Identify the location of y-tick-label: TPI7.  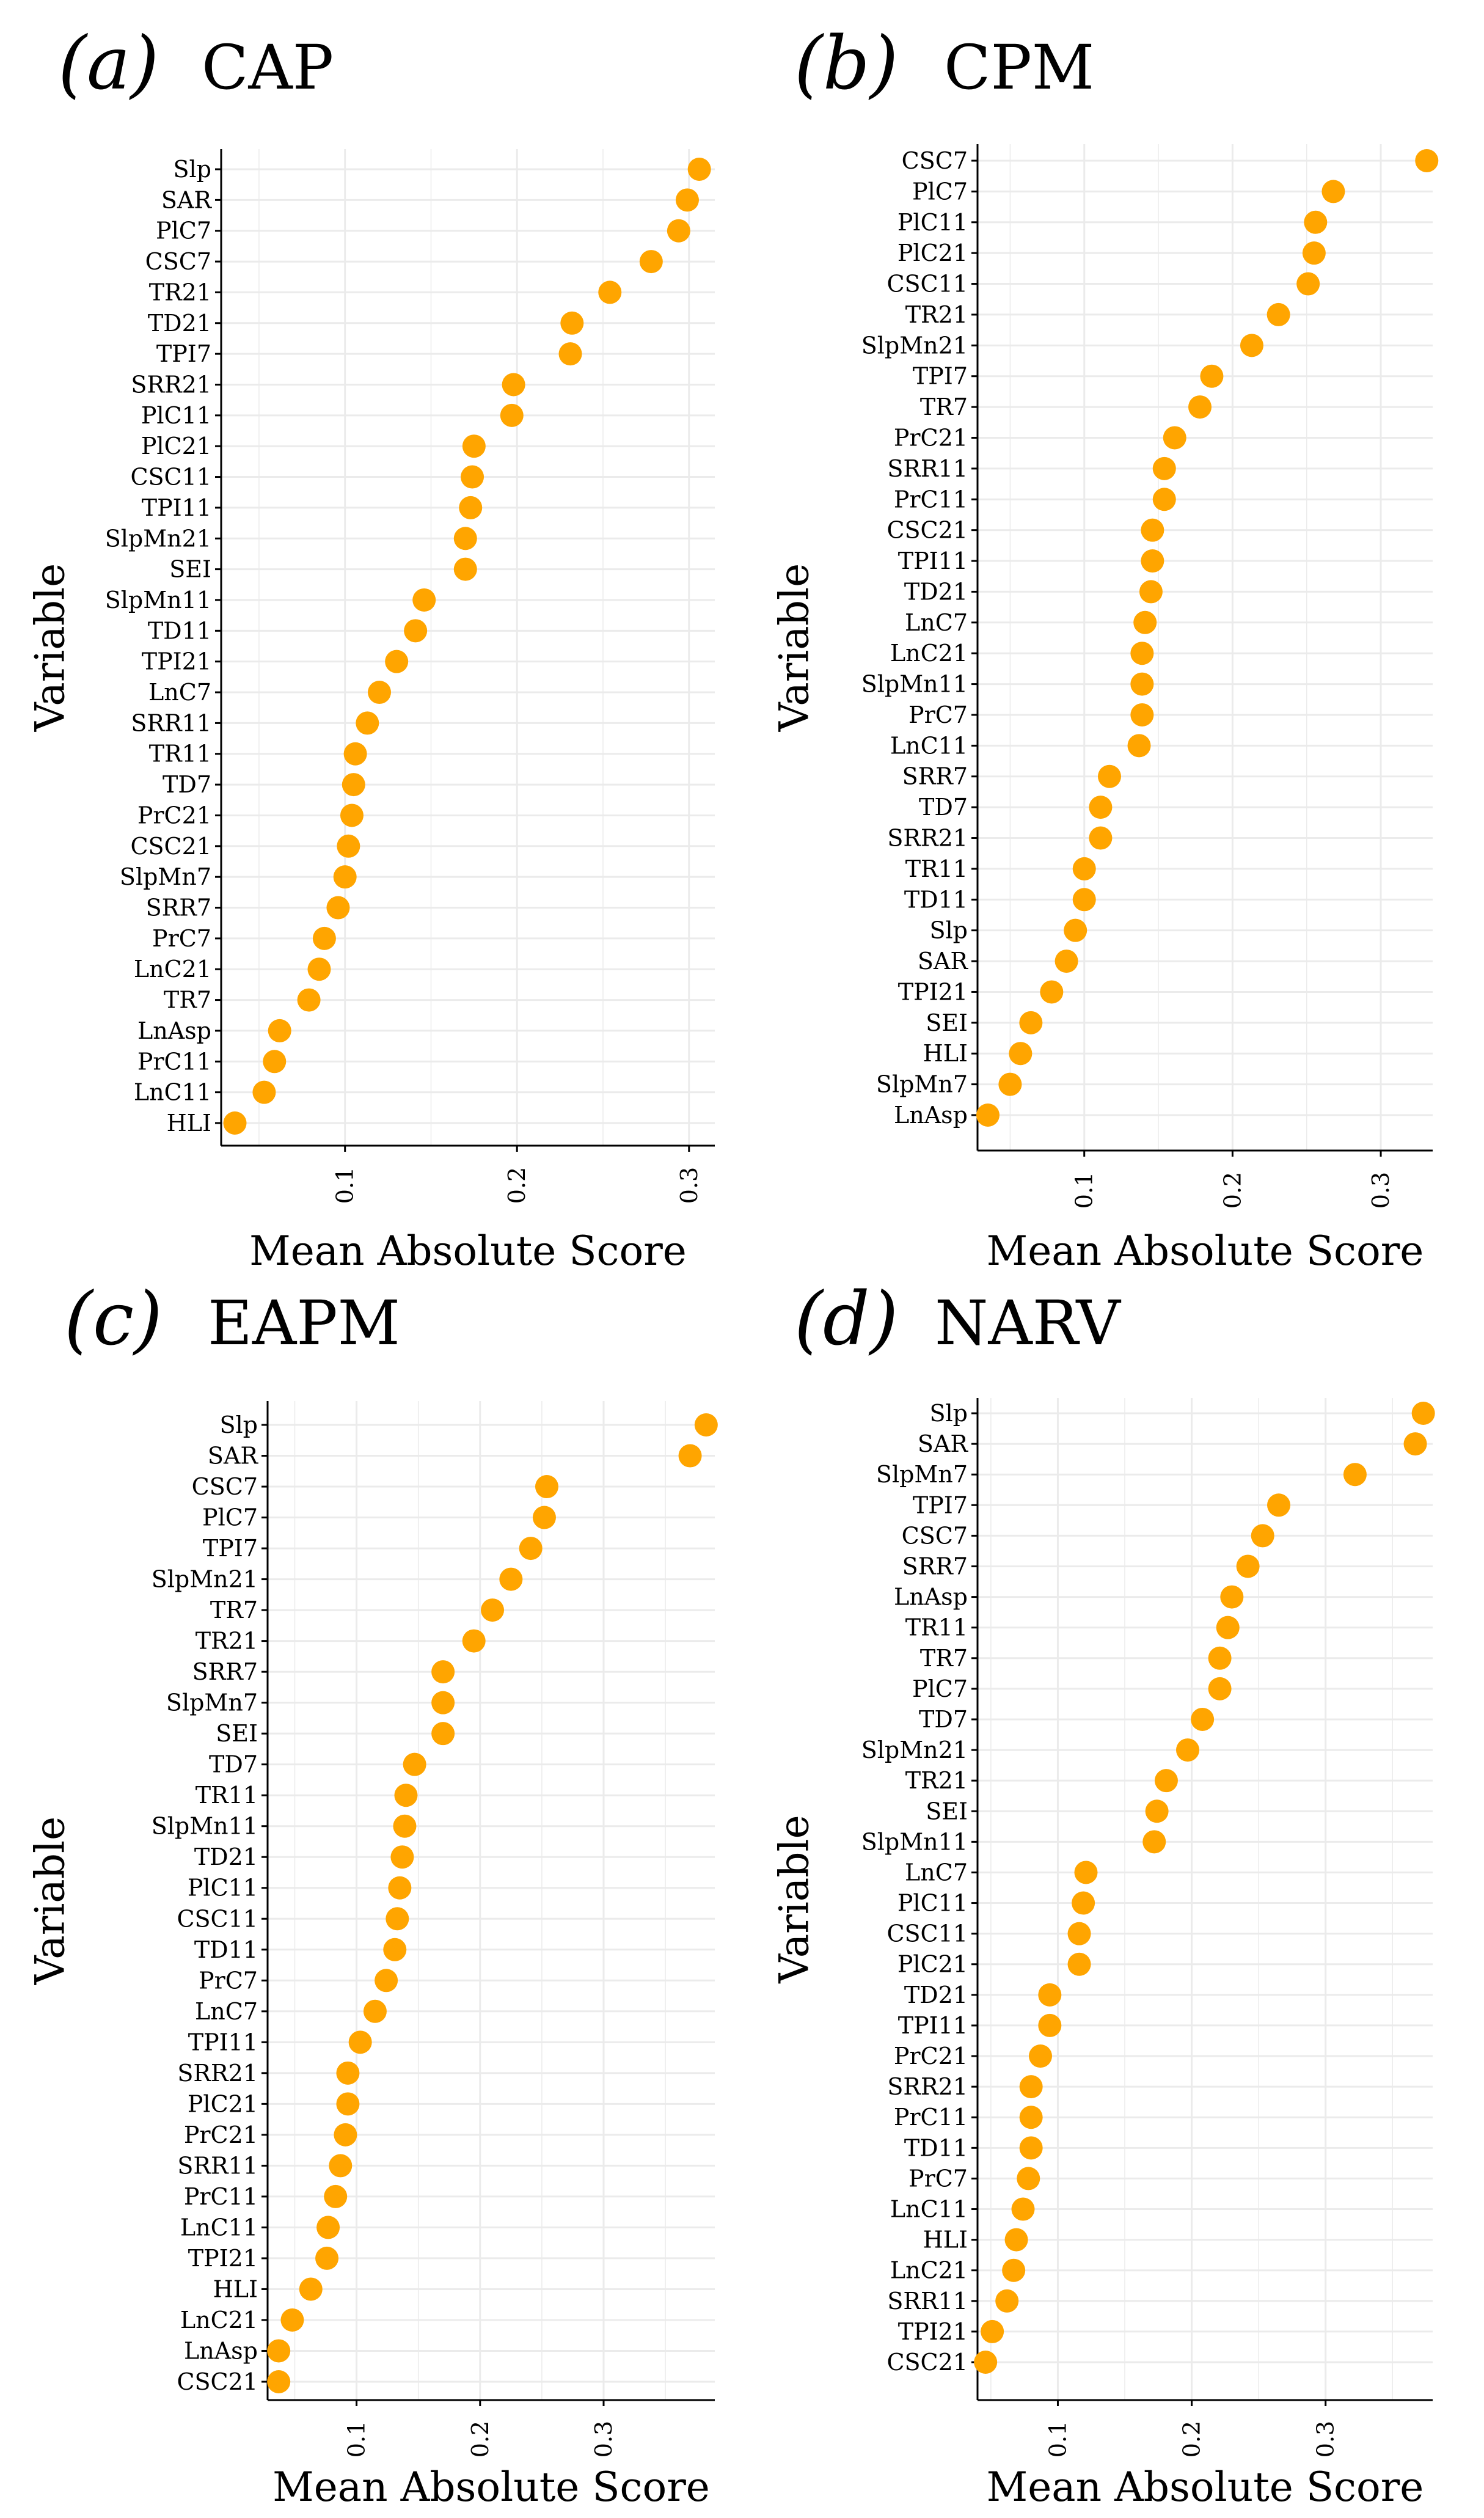
(183, 353).